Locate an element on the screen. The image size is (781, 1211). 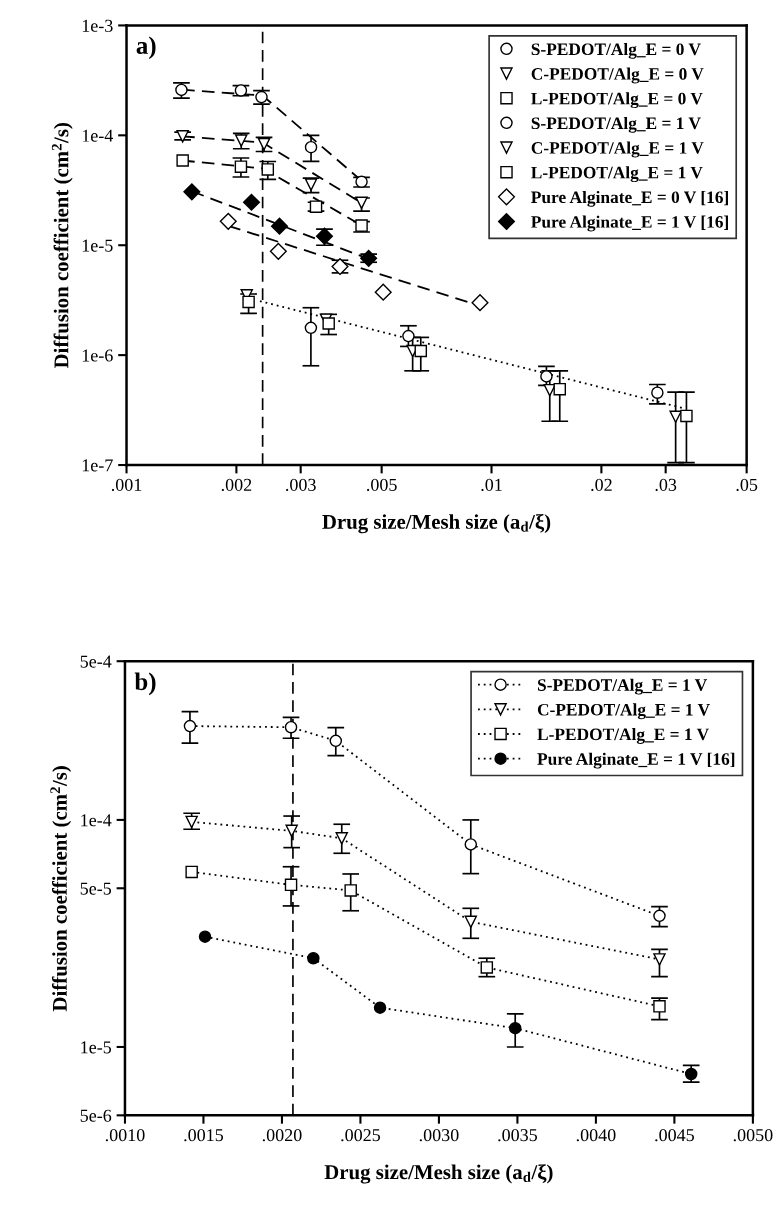
y-tick-label: 1e-7 is located at coordinates (97, 465).